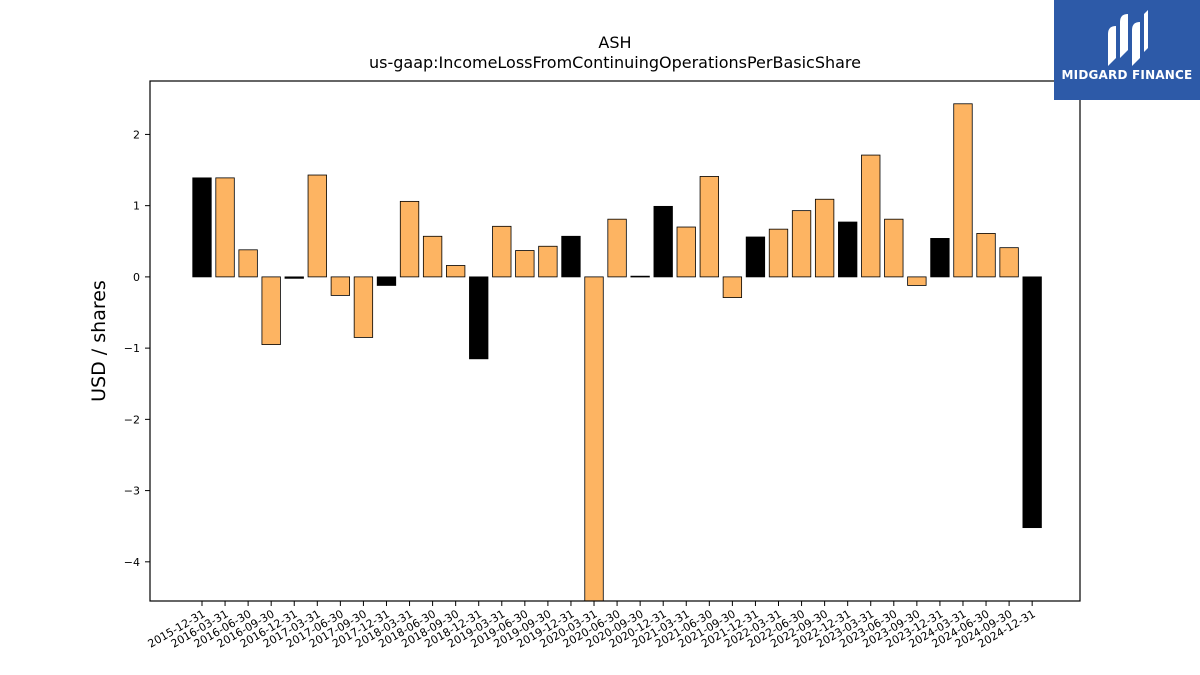 The width and height of the screenshot is (1200, 675). What do you see at coordinates (614, 42) in the screenshot?
I see `chart-title: ASH` at bounding box center [614, 42].